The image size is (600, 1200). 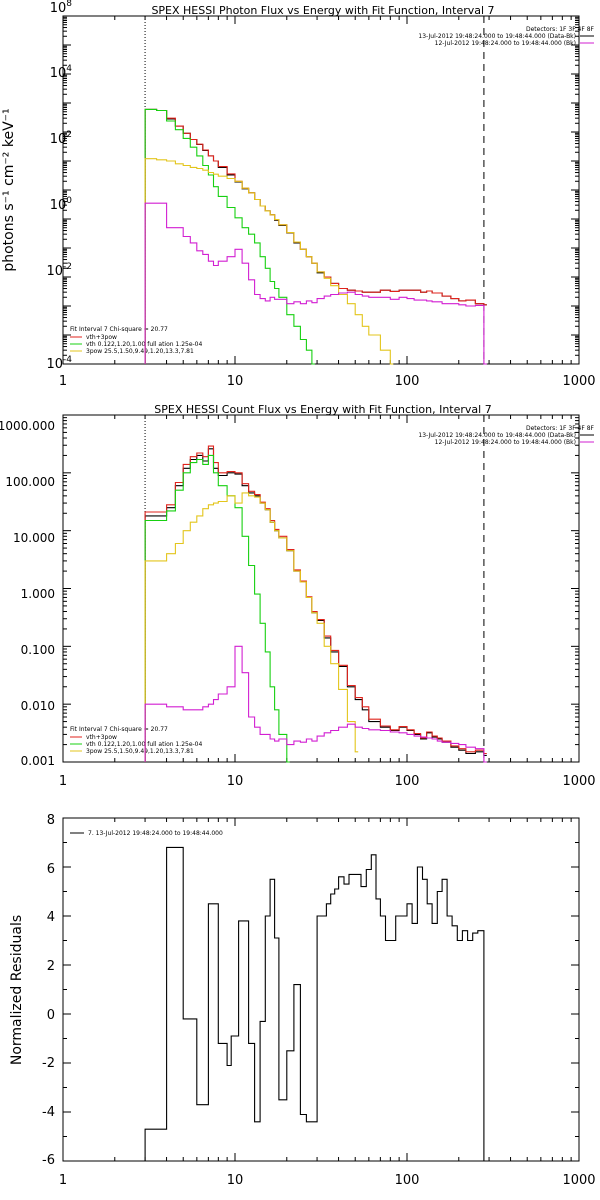 I want to click on ytick-0.001: 0.001, so click(x=38, y=761).